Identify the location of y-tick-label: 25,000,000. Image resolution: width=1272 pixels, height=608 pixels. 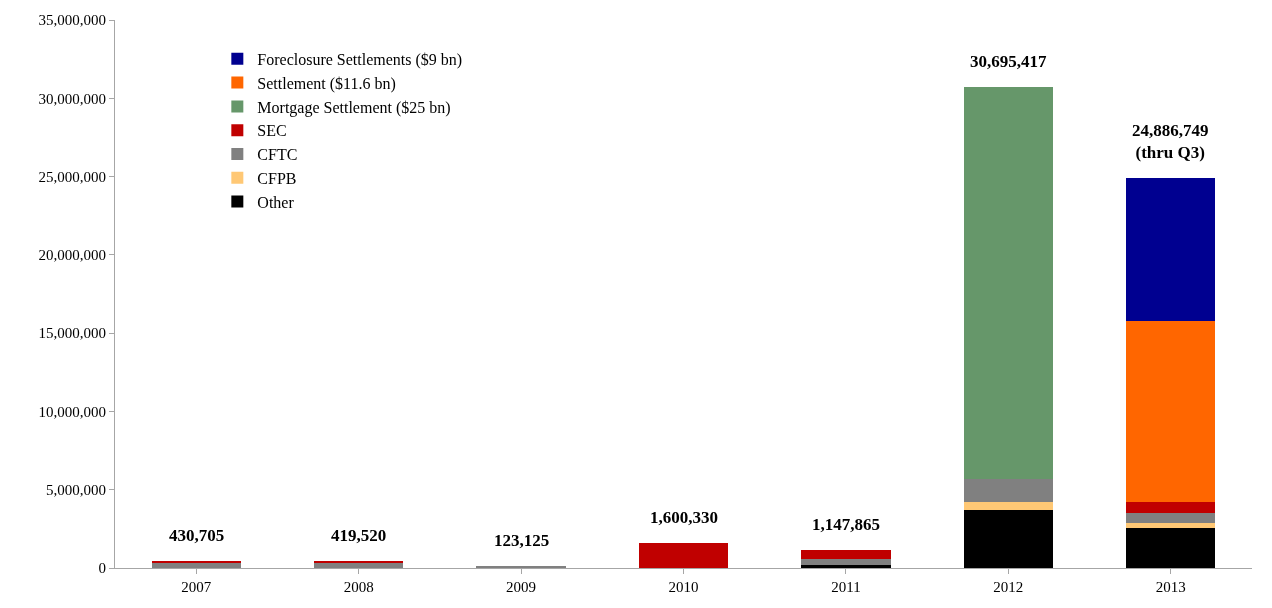
(72, 176).